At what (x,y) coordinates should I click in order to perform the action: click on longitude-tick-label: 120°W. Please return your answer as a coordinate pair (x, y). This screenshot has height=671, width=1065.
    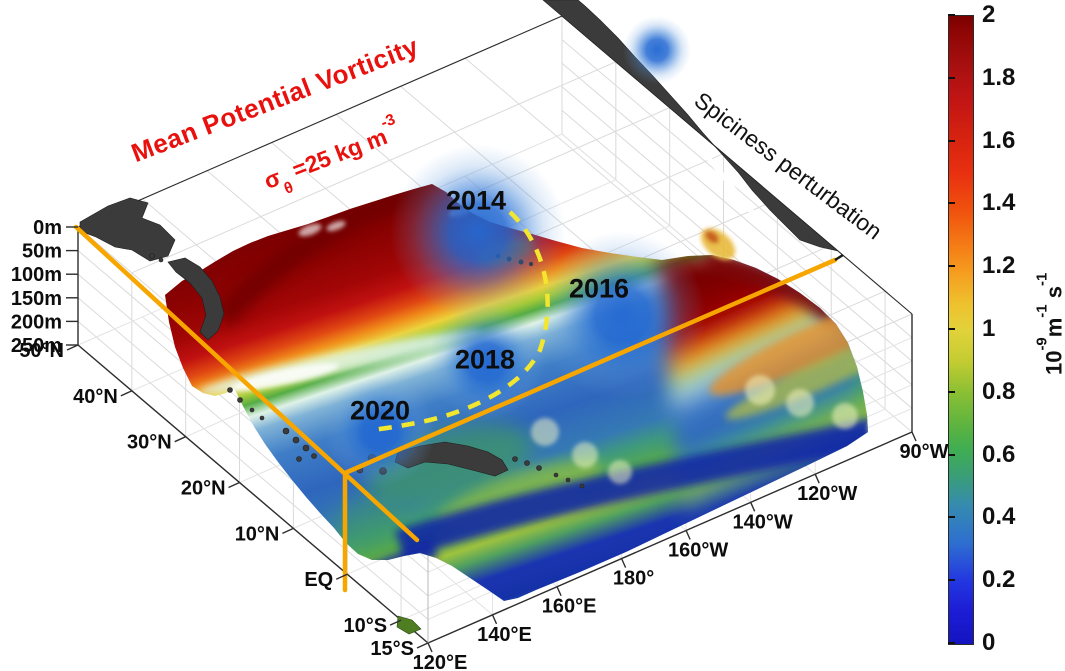
    Looking at the image, I should click on (827, 494).